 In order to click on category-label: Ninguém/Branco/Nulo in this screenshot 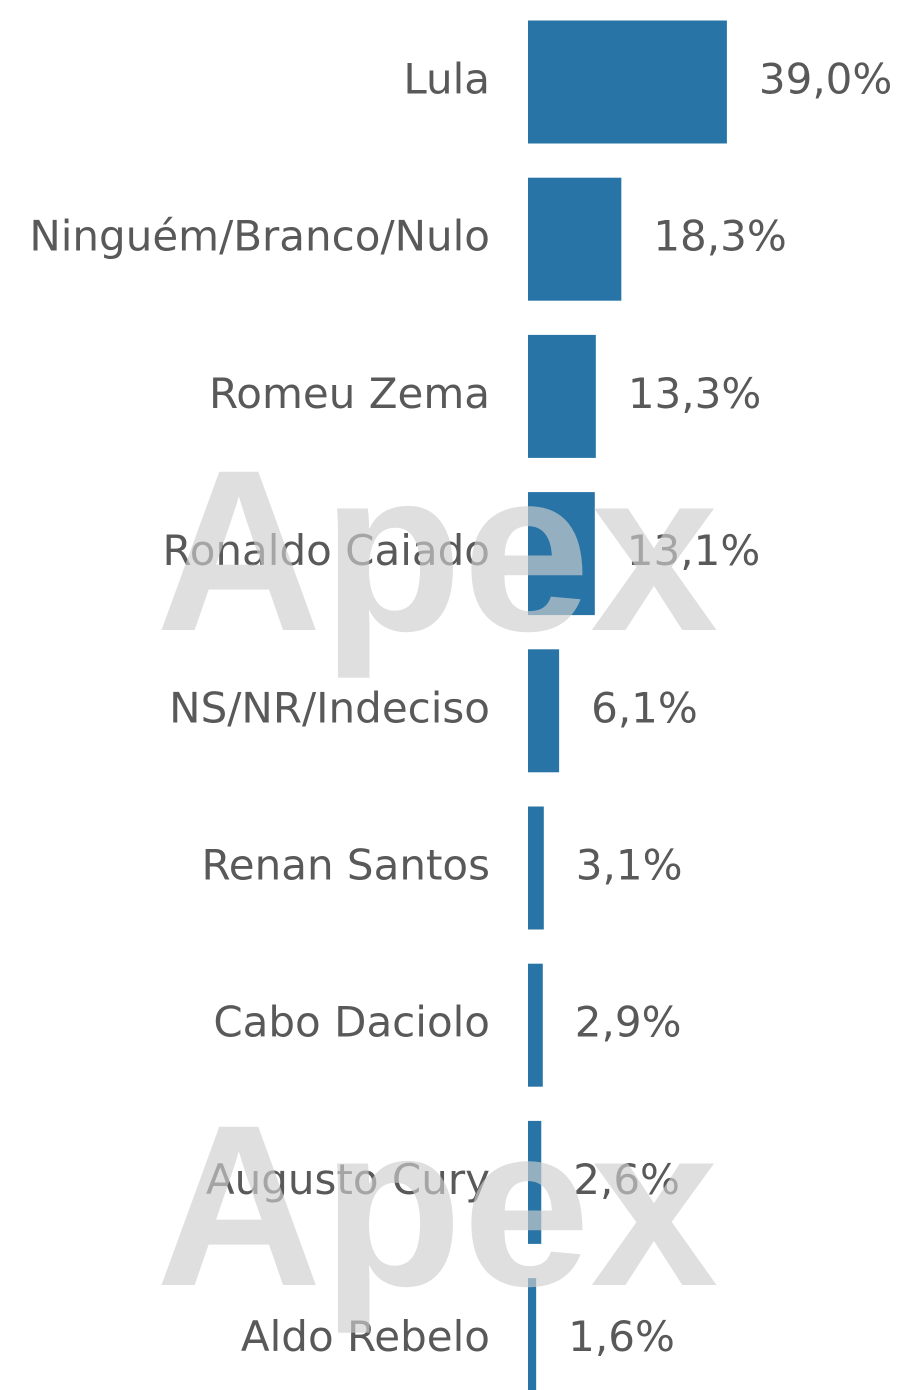, I will do `click(259, 236)`.